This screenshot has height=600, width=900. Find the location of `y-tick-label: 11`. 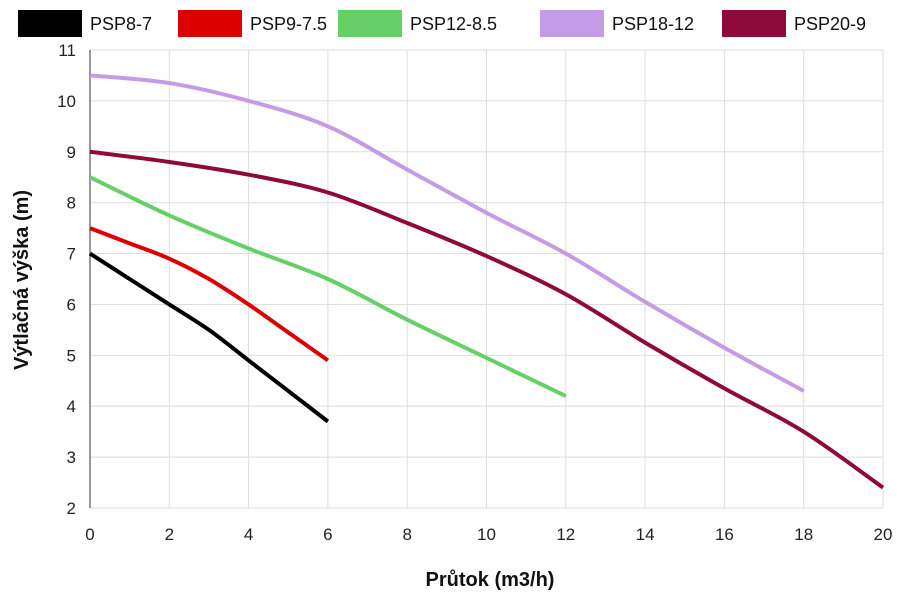

y-tick-label: 11 is located at coordinates (67, 50).